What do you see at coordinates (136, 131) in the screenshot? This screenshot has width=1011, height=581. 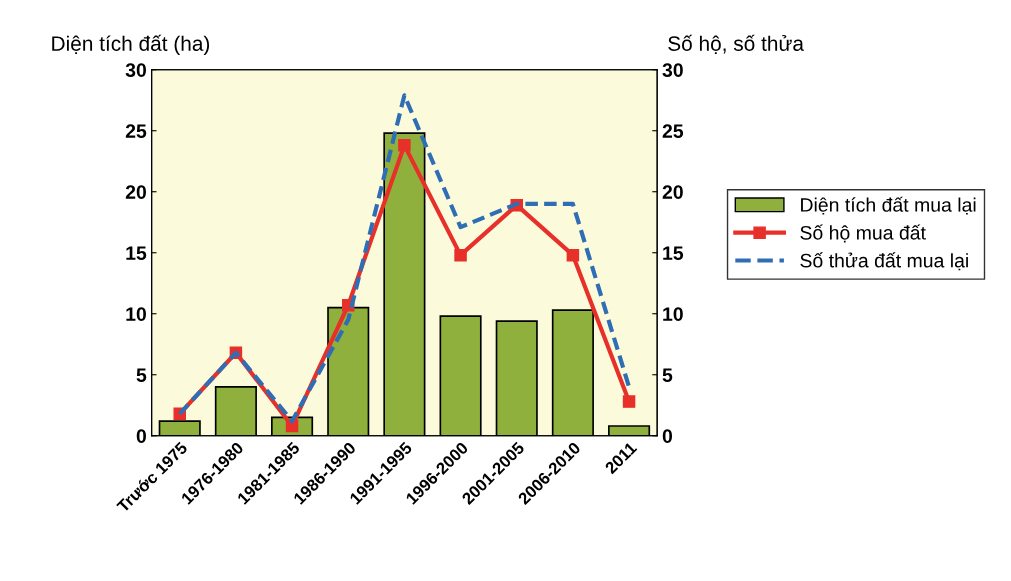 I see `y-tick-label: 25` at bounding box center [136, 131].